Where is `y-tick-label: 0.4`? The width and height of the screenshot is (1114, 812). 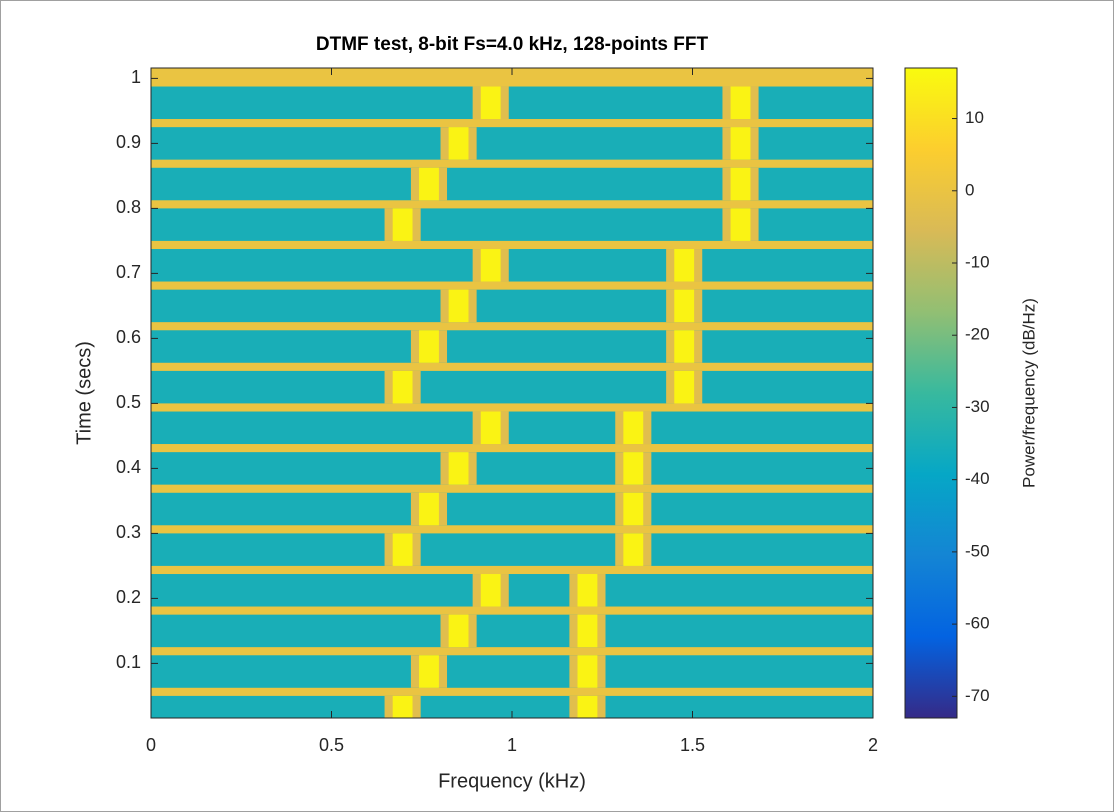 y-tick-label: 0.4 is located at coordinates (128, 467).